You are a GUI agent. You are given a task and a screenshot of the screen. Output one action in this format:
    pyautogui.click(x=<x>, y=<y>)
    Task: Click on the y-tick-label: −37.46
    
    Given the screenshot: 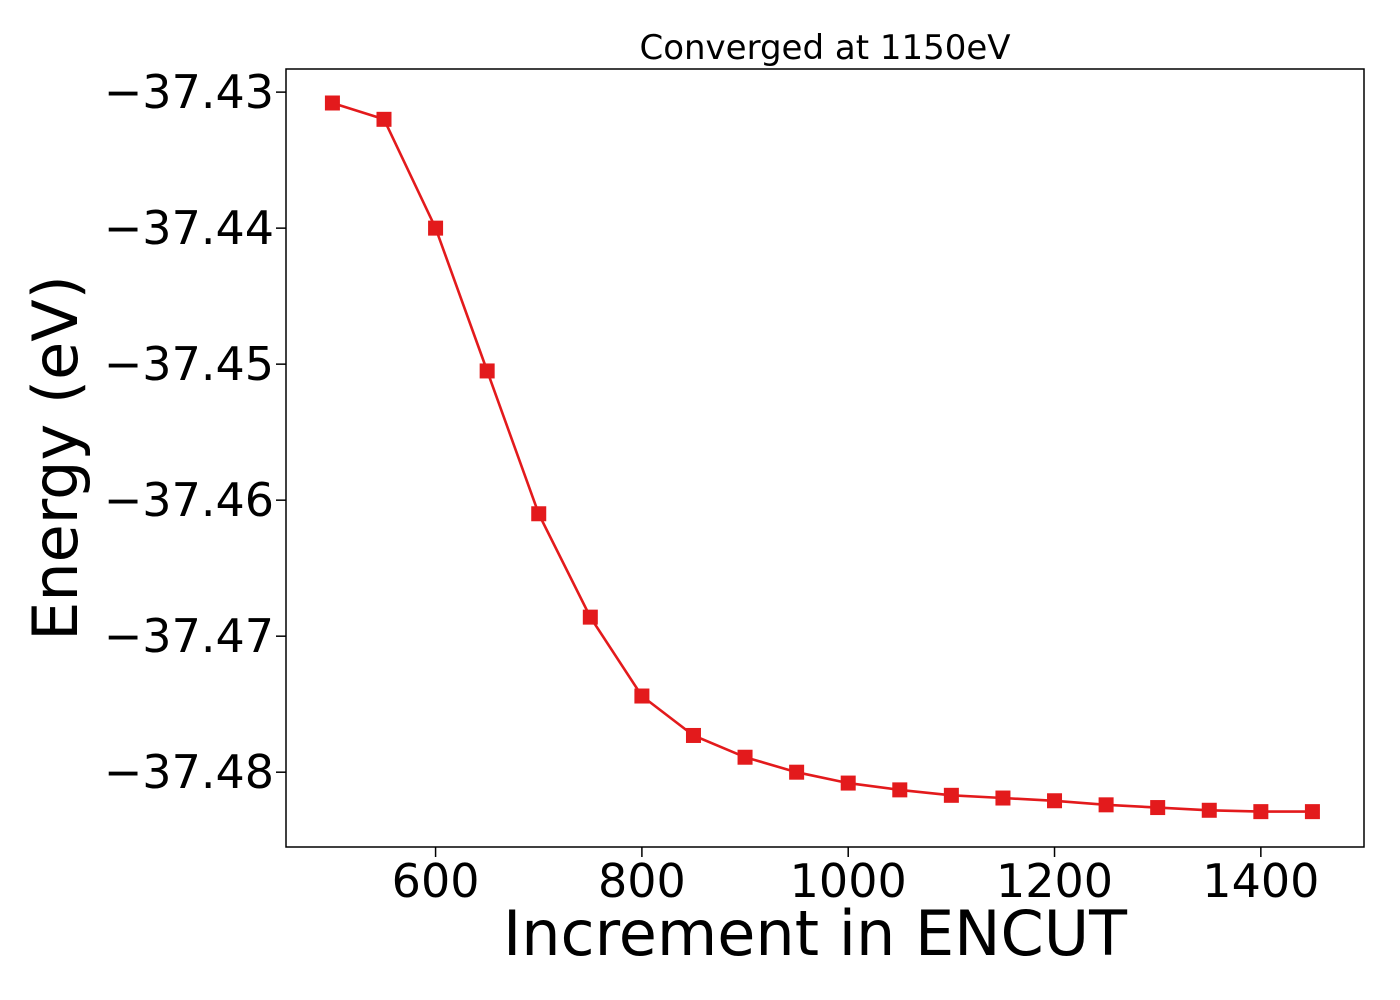 What is the action you would take?
    pyautogui.click(x=189, y=500)
    